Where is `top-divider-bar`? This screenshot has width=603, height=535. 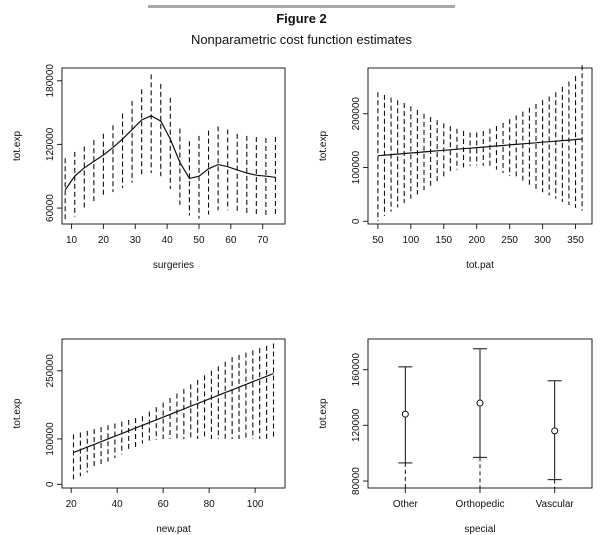 top-divider-bar is located at coordinates (301, 6).